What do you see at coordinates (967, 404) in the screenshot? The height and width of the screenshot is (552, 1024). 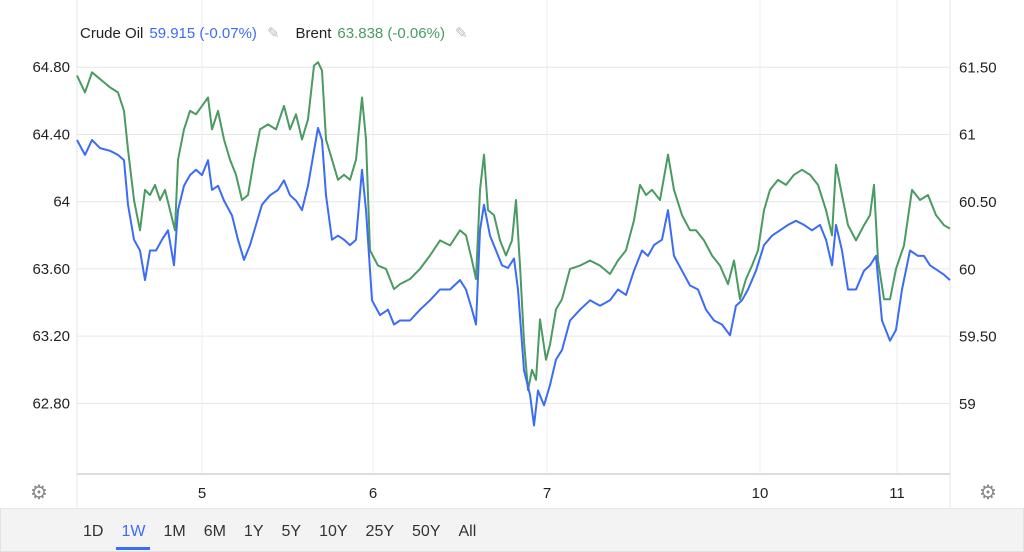 I see `right-tick-label: 59` at bounding box center [967, 404].